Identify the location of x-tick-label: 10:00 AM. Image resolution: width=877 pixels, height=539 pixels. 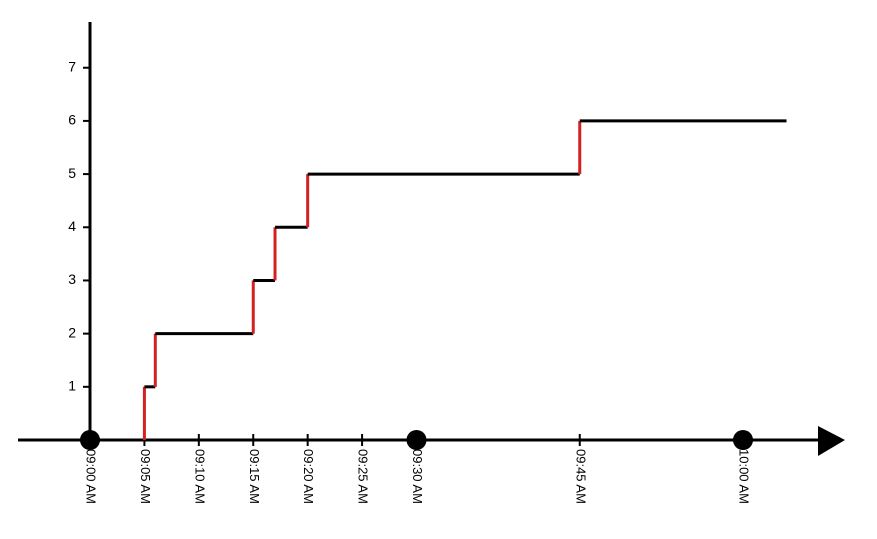
(744, 476).